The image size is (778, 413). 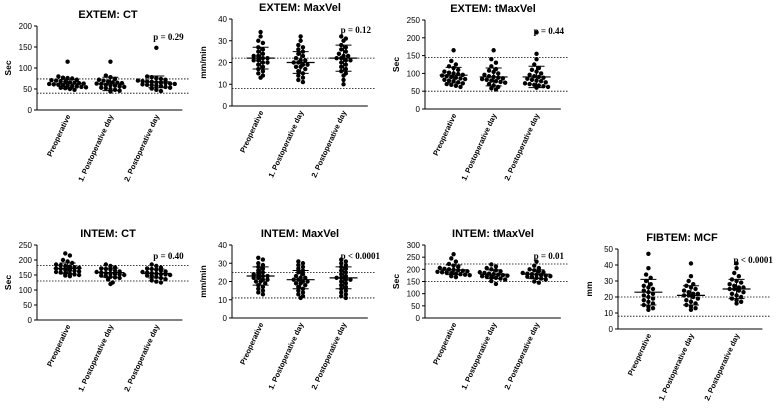 What do you see at coordinates (26, 245) in the screenshot?
I see `y-tick-label: 250` at bounding box center [26, 245].